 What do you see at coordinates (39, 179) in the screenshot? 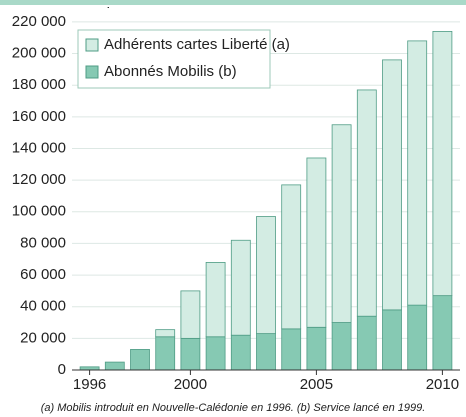
I see `y-tick-label: 120 000` at bounding box center [39, 179].